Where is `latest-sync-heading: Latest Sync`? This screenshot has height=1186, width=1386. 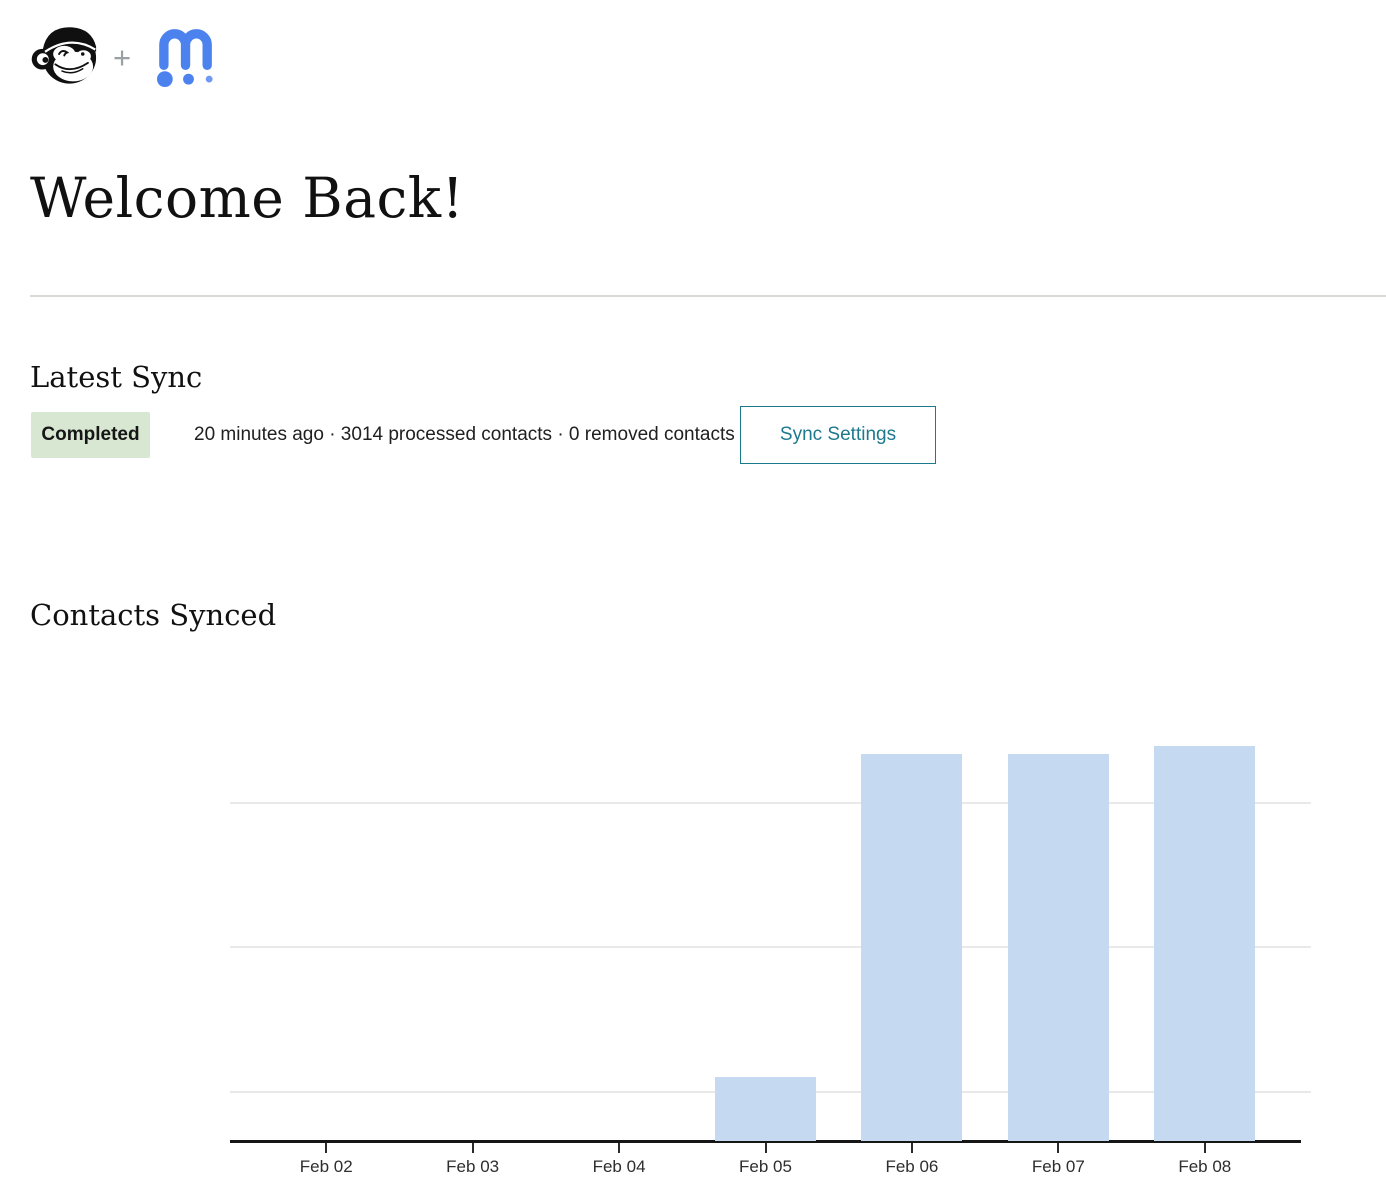
latest-sync-heading: Latest Sync is located at coordinates (116, 377).